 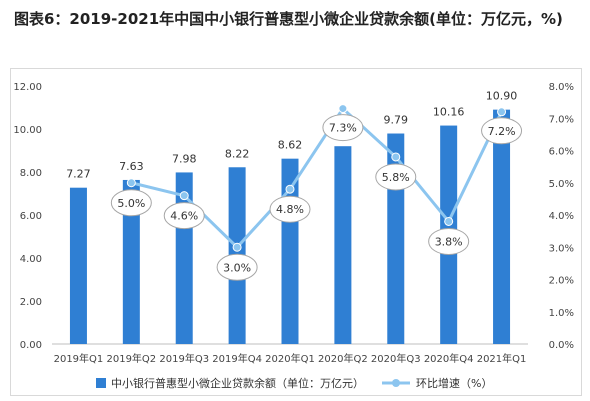 What do you see at coordinates (237, 153) in the screenshot?
I see `bar-value-label: 8.22` at bounding box center [237, 153].